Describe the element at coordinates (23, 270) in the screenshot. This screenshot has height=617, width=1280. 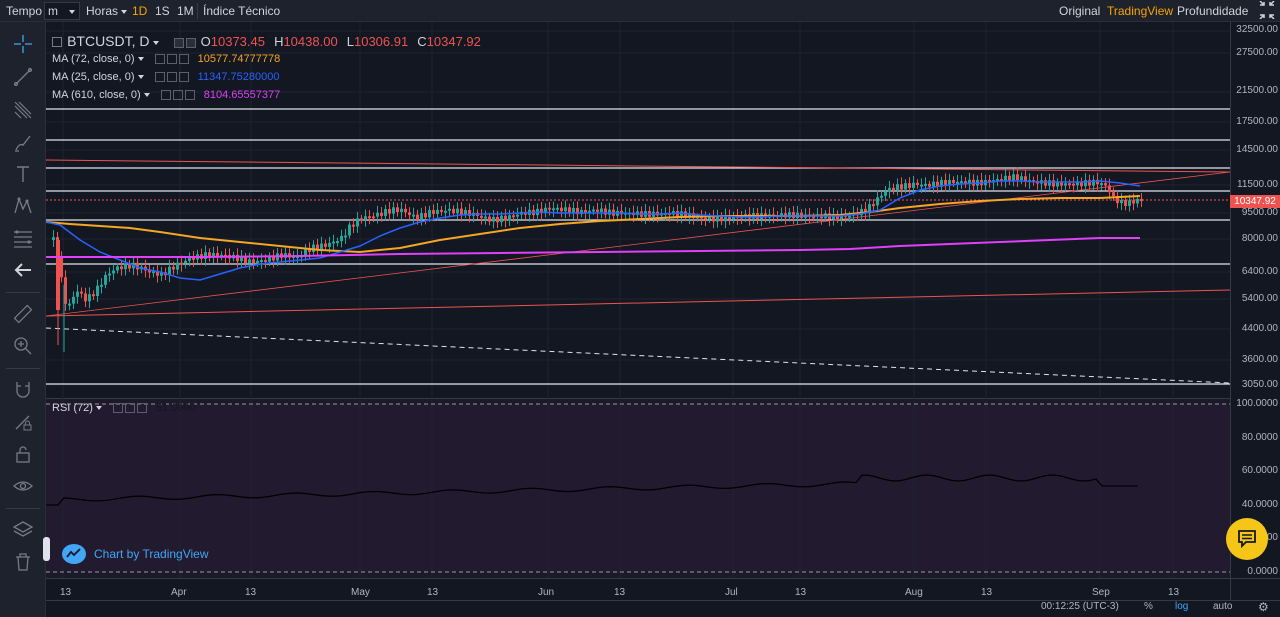
I see `back-arrow-icon` at that location.